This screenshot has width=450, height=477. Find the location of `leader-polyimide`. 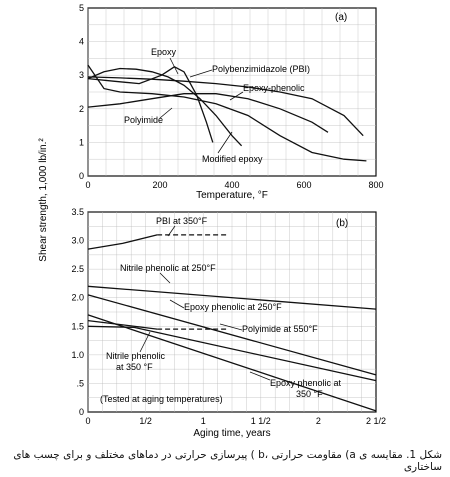

leader-polyimide is located at coordinates (166, 113).